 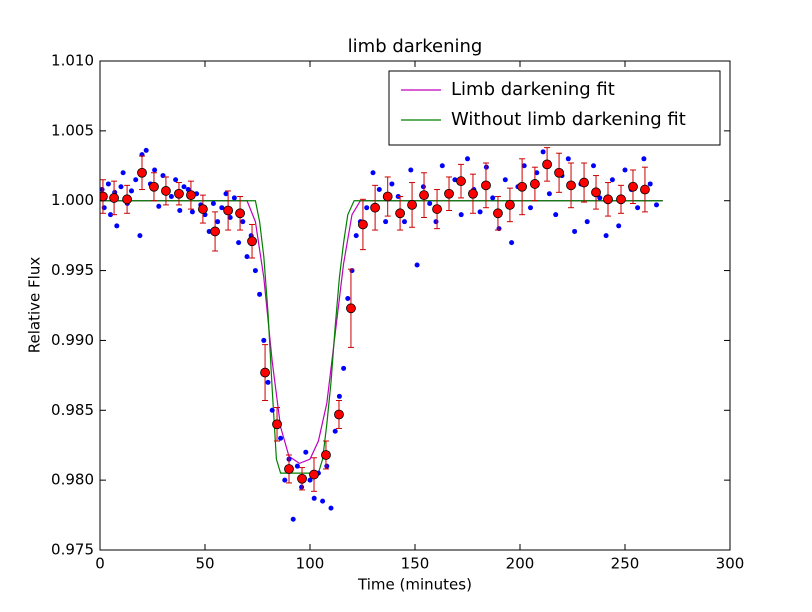 I want to click on y-tick-label: 1.010, so click(x=72, y=61).